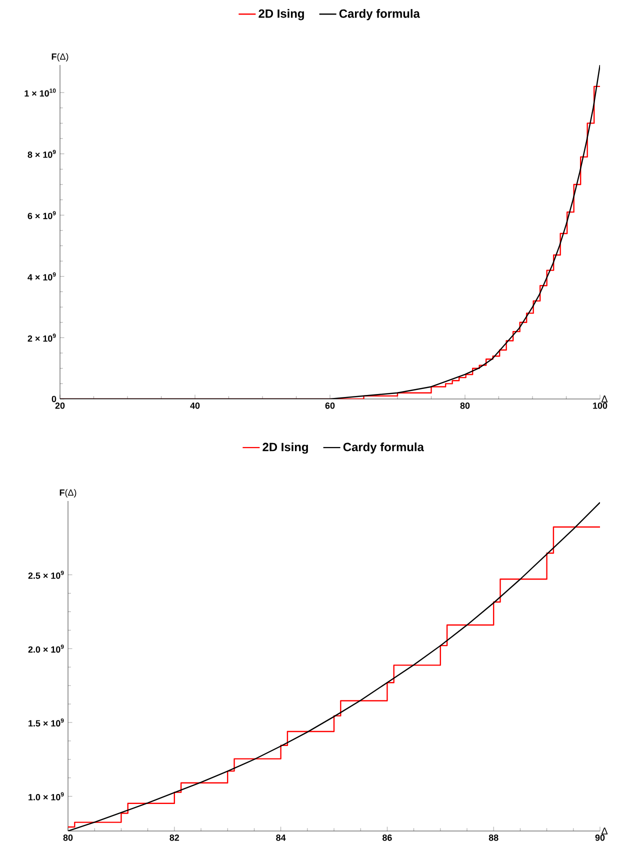 The height and width of the screenshot is (855, 621). I want to click on y-tick-label: 4 × 10$^{9}$, so click(42, 276).